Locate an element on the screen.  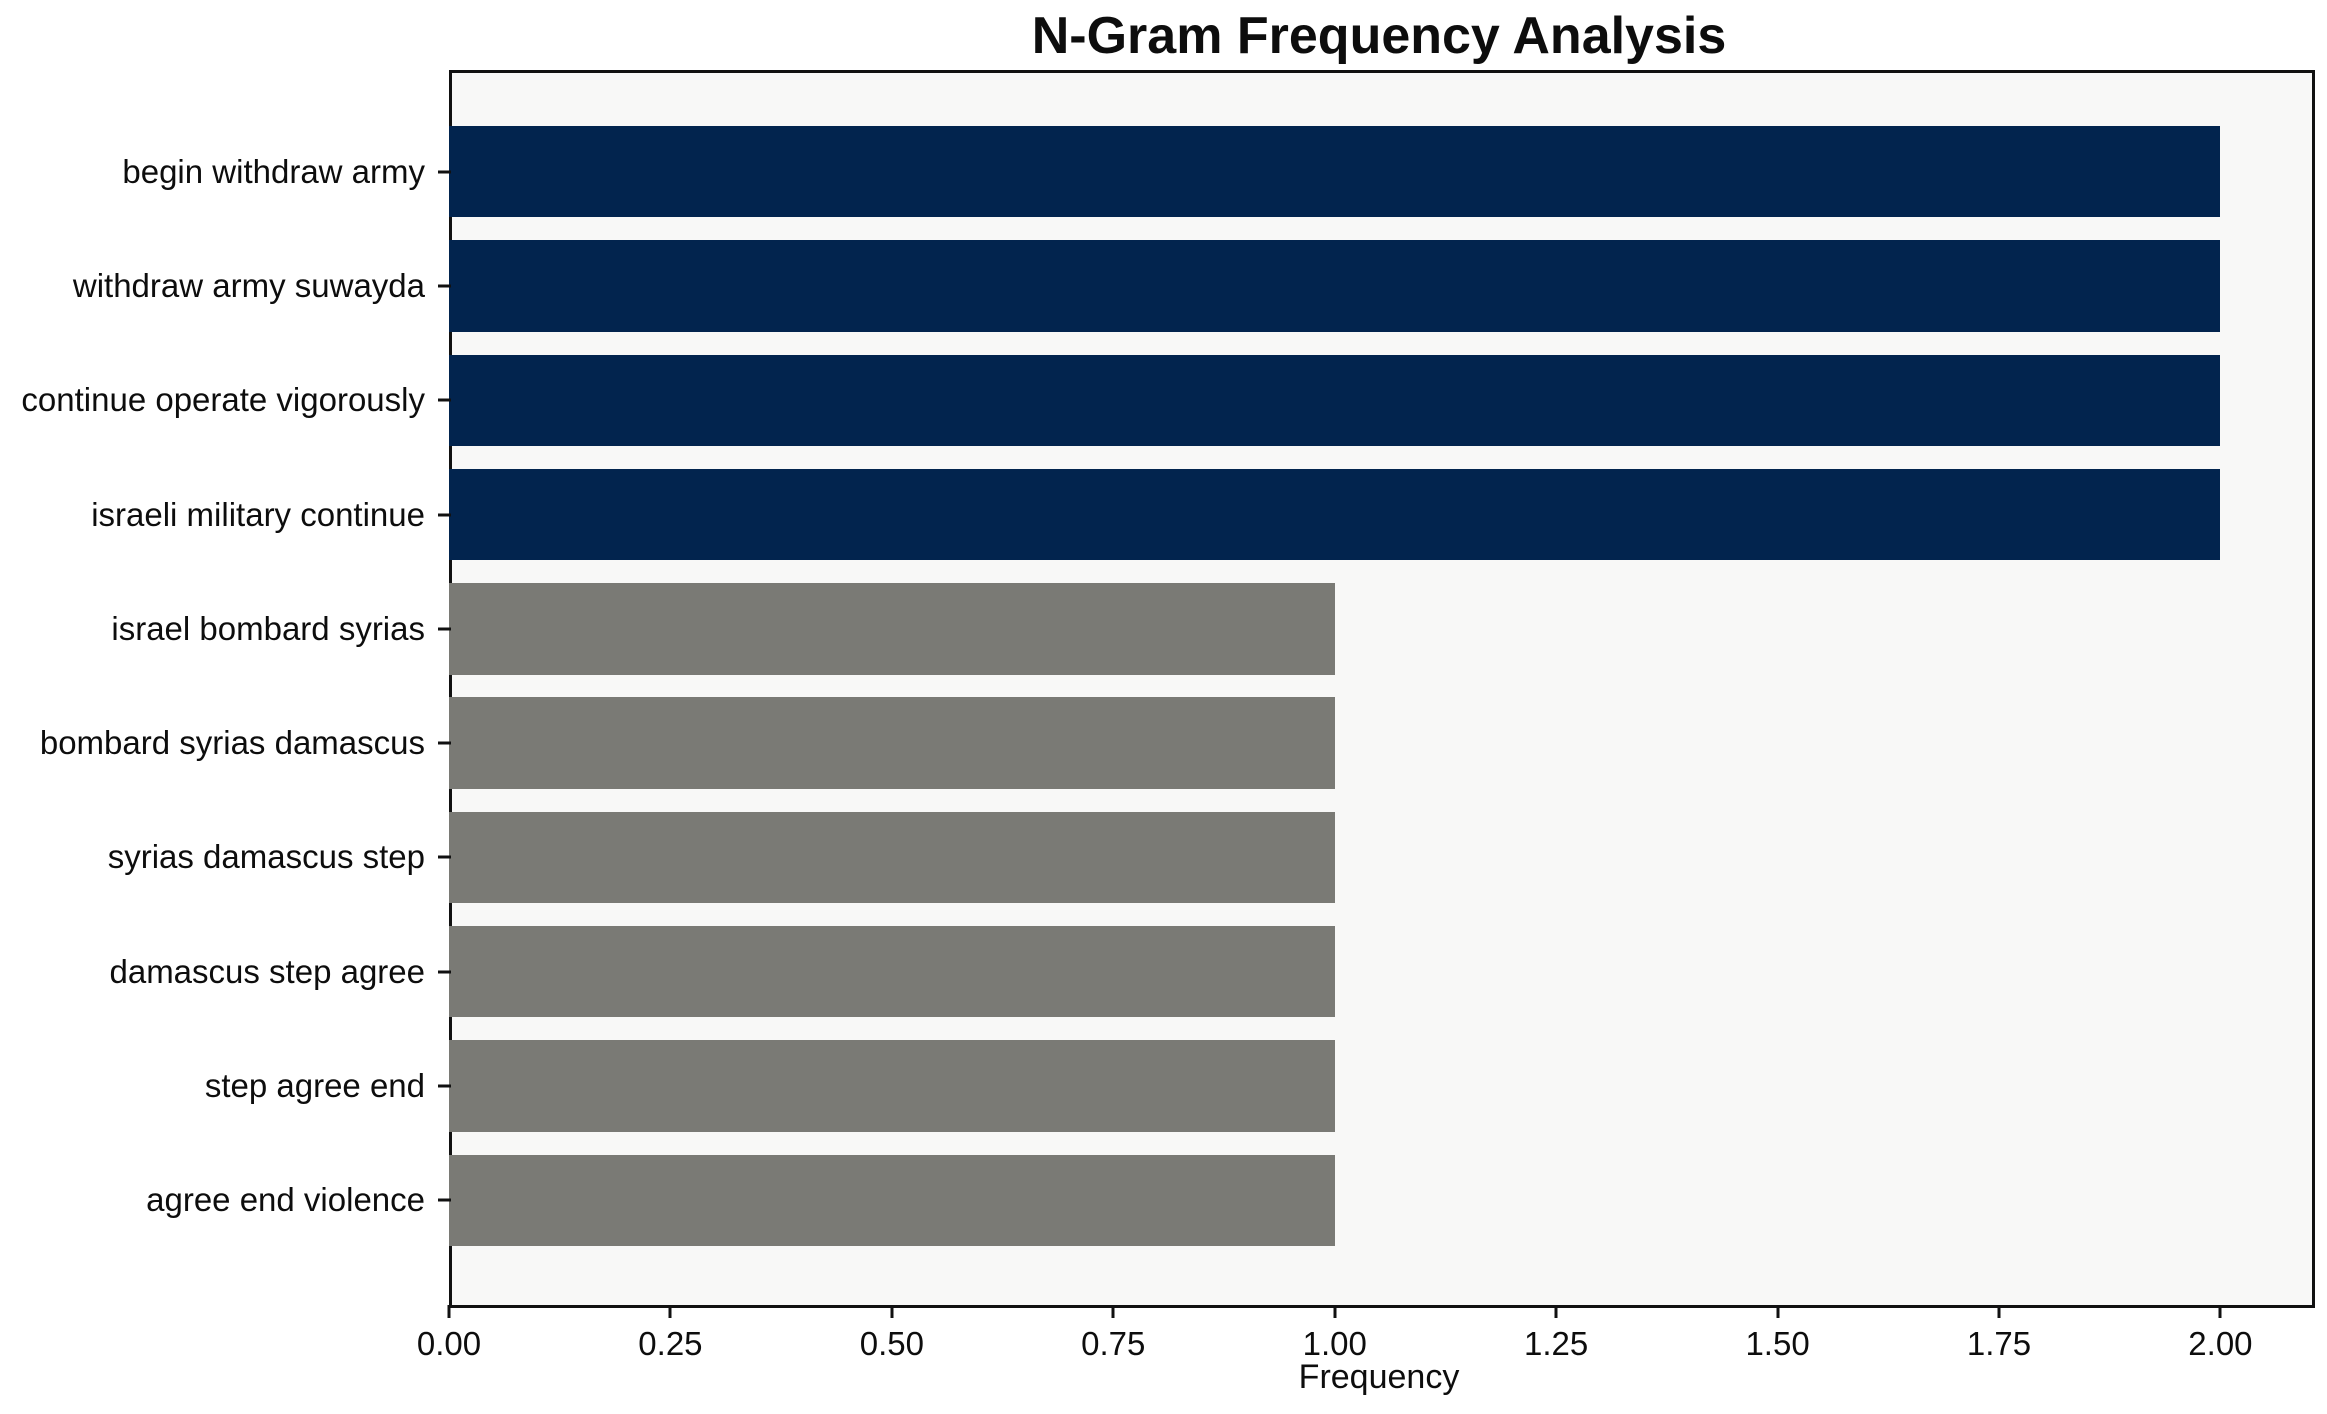
x-tick-label: 1.75 is located at coordinates (1999, 1343).